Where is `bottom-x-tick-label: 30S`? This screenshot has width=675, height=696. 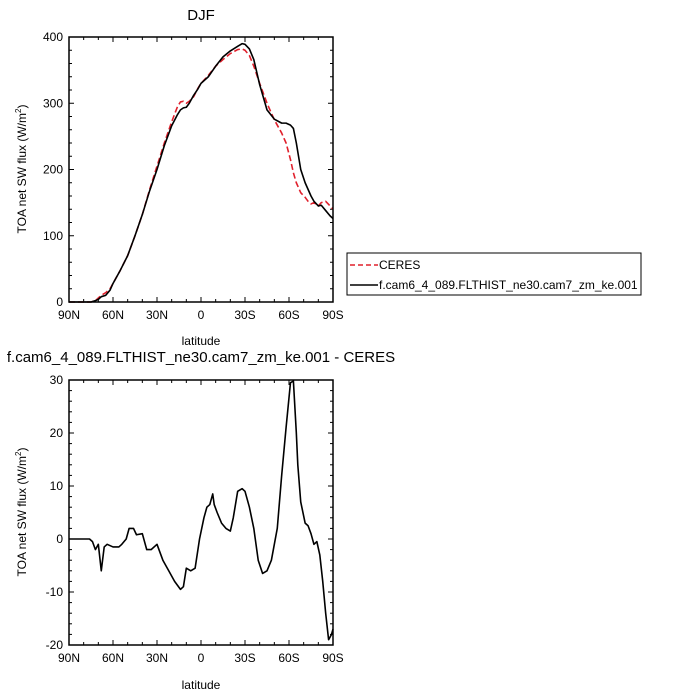 bottom-x-tick-label: 30S is located at coordinates (244, 658).